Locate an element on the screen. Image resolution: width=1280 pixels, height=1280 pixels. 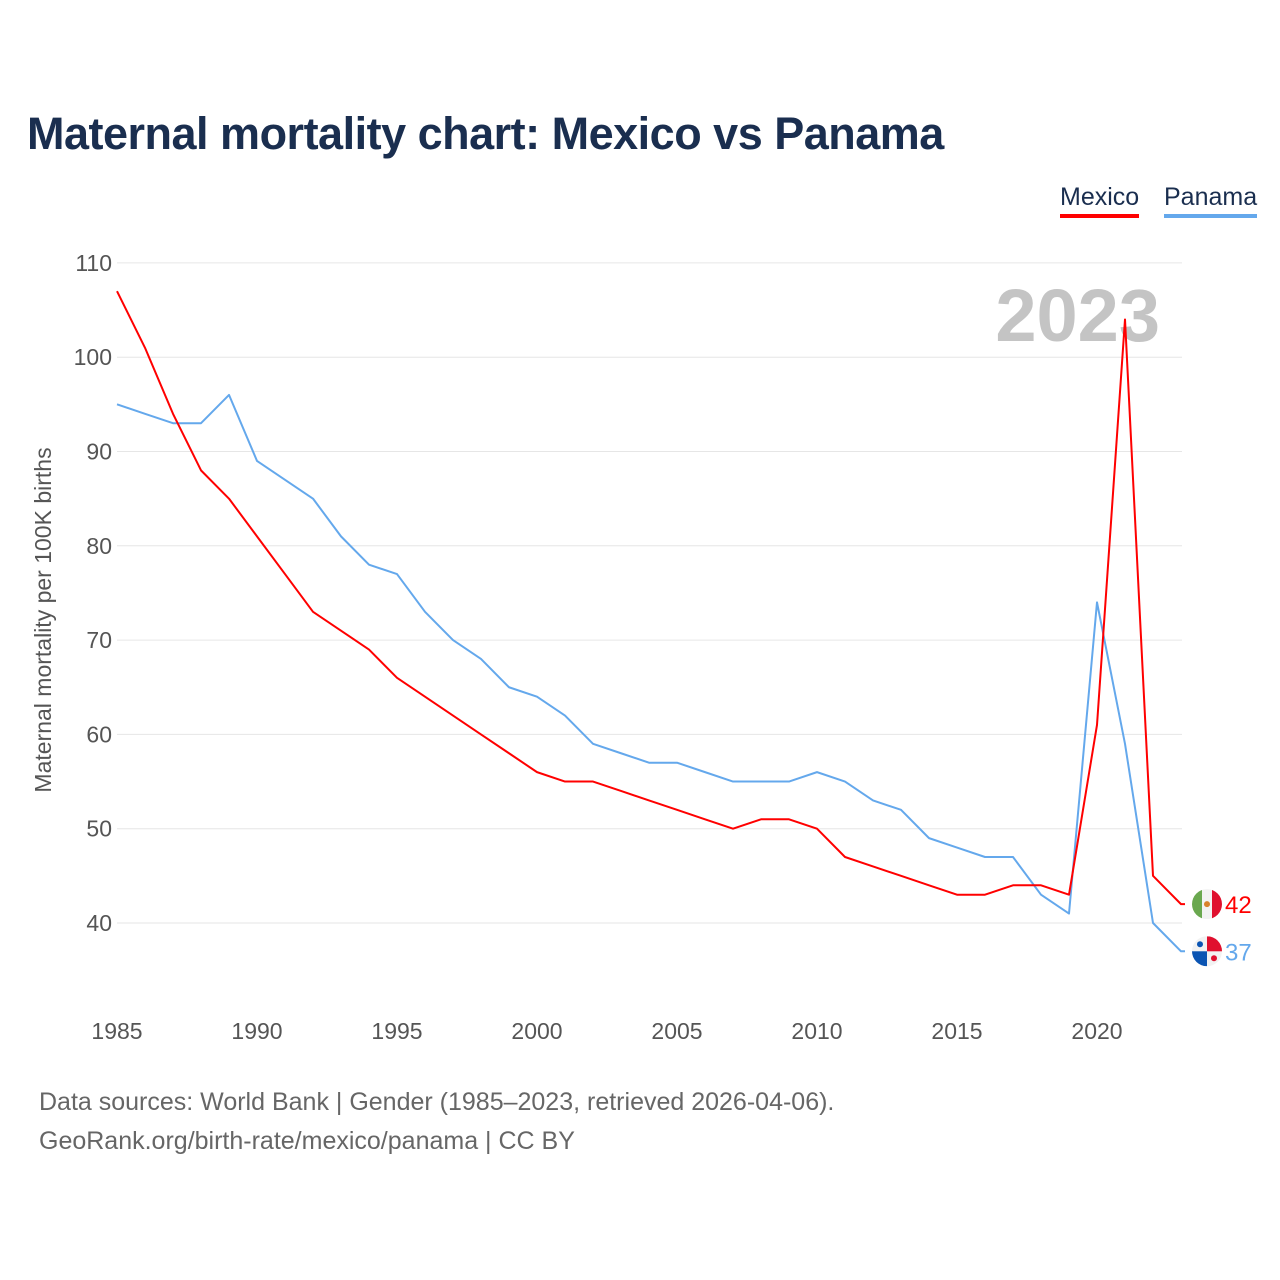
mexico-flag-icon is located at coordinates (1207, 904).